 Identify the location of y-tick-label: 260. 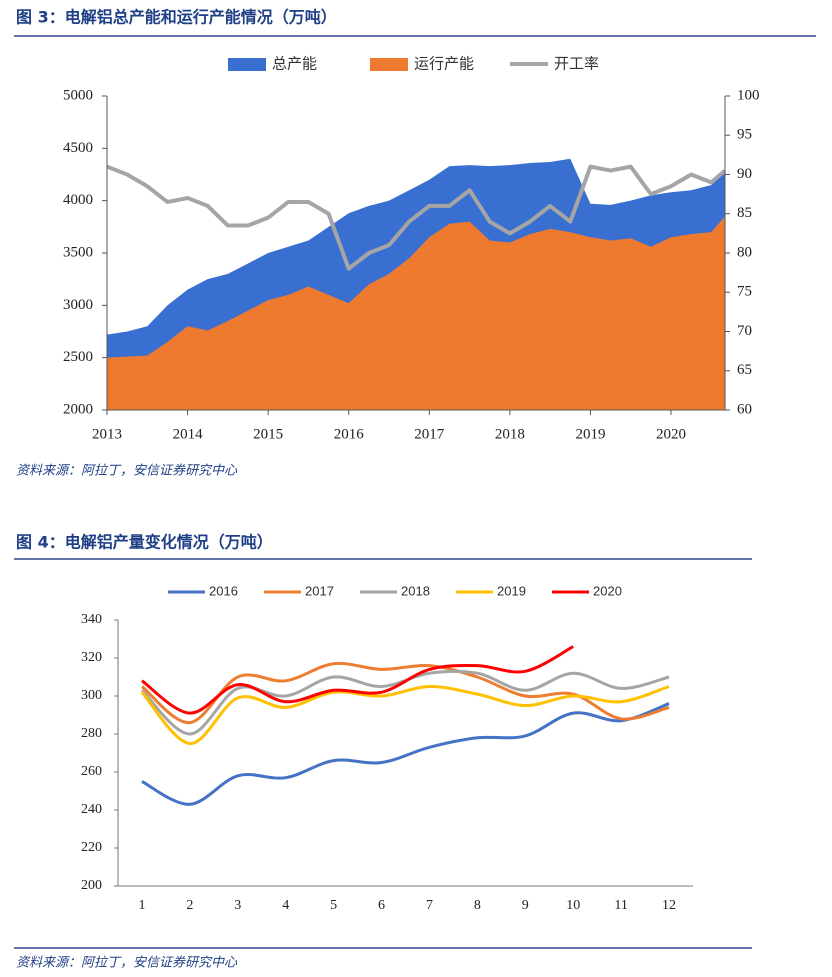
(91, 771).